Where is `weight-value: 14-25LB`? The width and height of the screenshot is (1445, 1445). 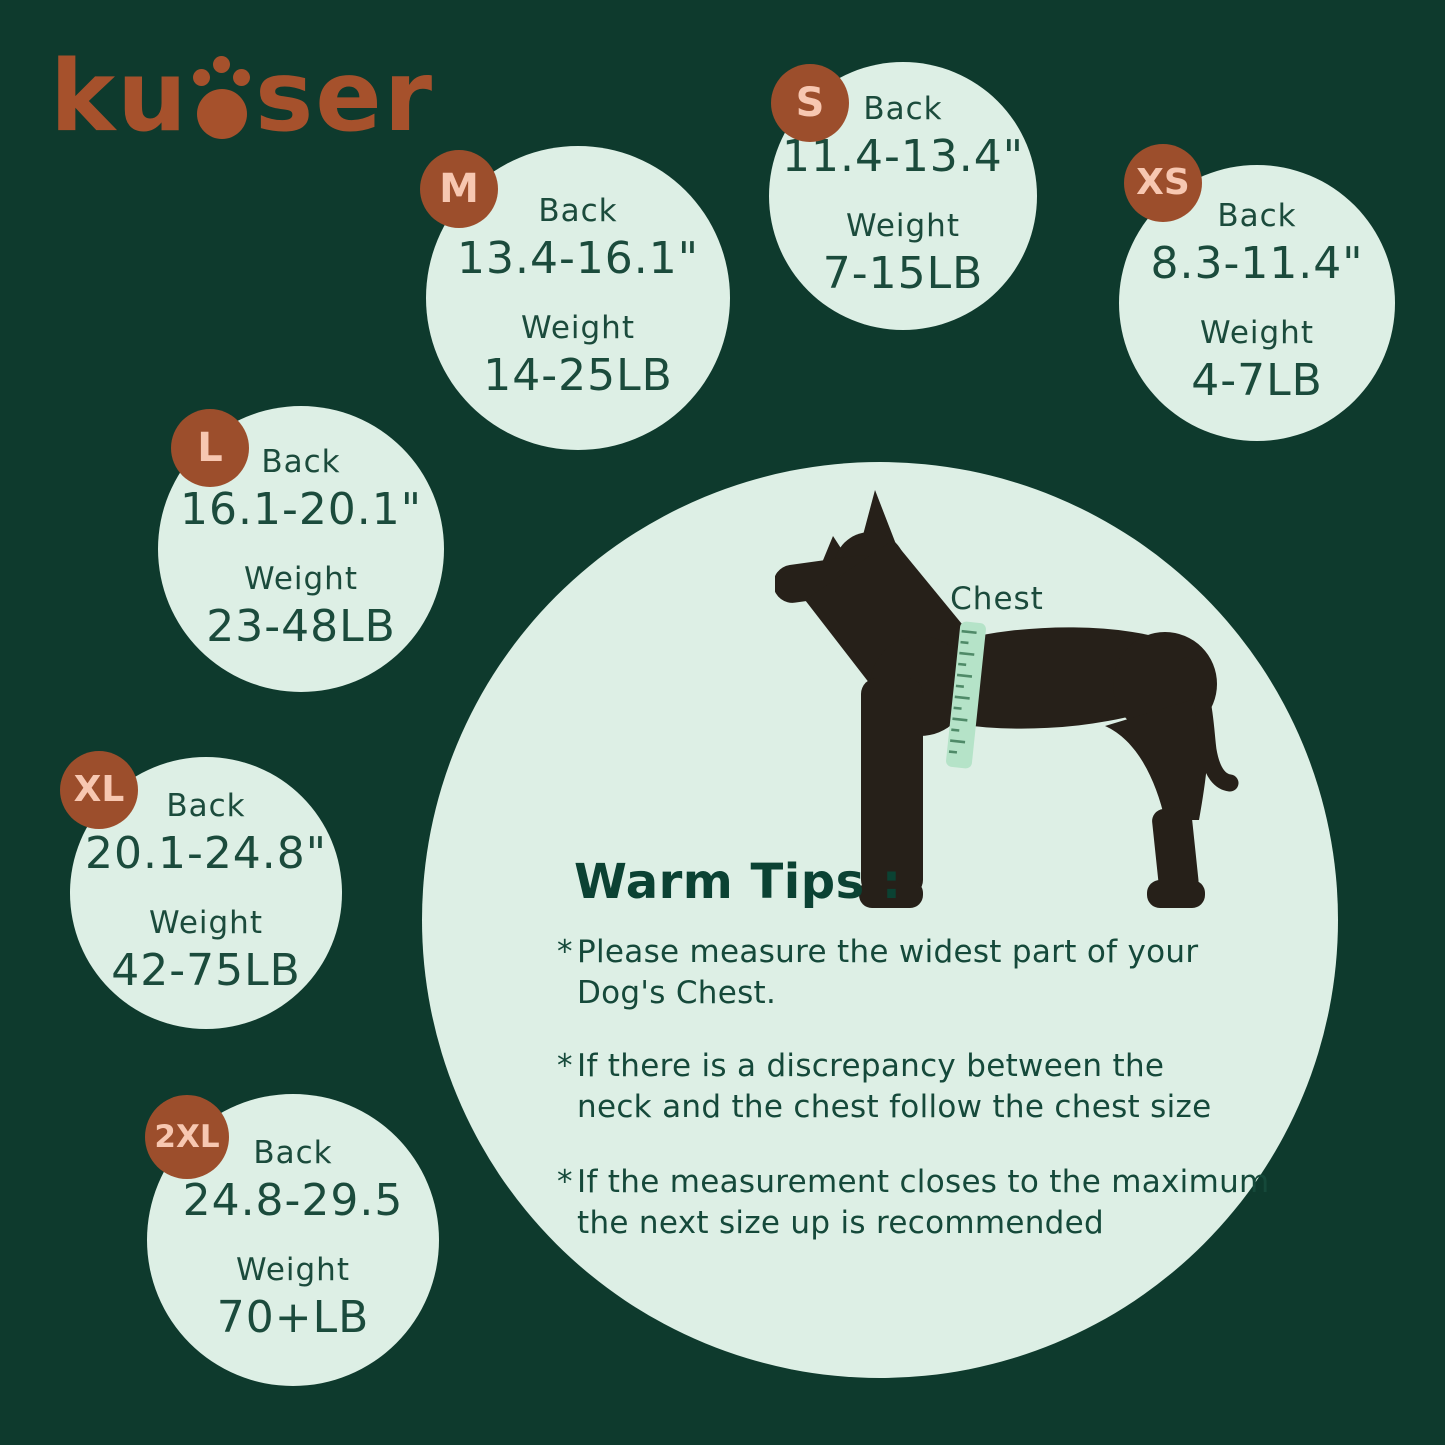 weight-value: 14-25LB is located at coordinates (578, 376).